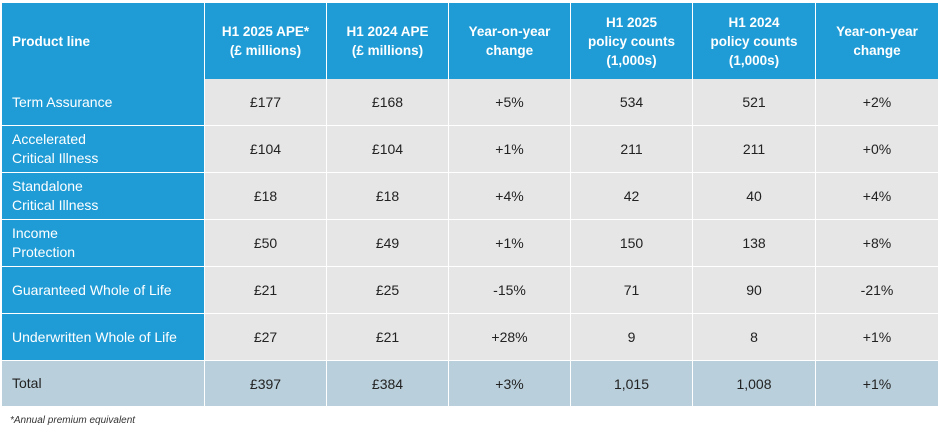  I want to click on text-line: Guaranteed Whole of Life, so click(92, 289).